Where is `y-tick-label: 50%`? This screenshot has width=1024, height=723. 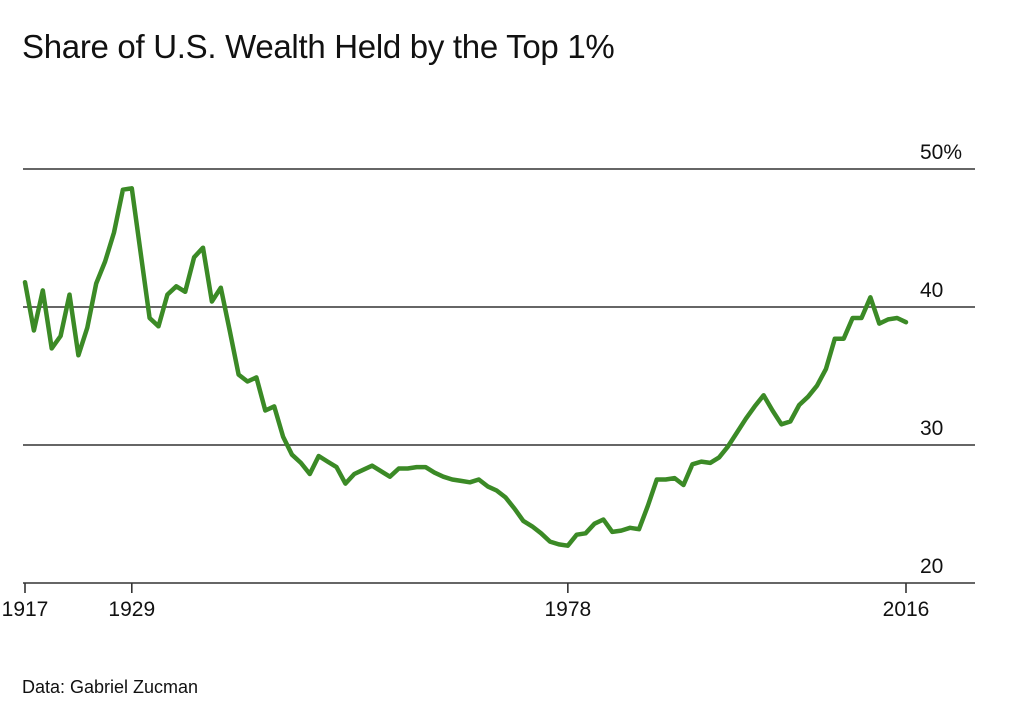 y-tick-label: 50% is located at coordinates (941, 152).